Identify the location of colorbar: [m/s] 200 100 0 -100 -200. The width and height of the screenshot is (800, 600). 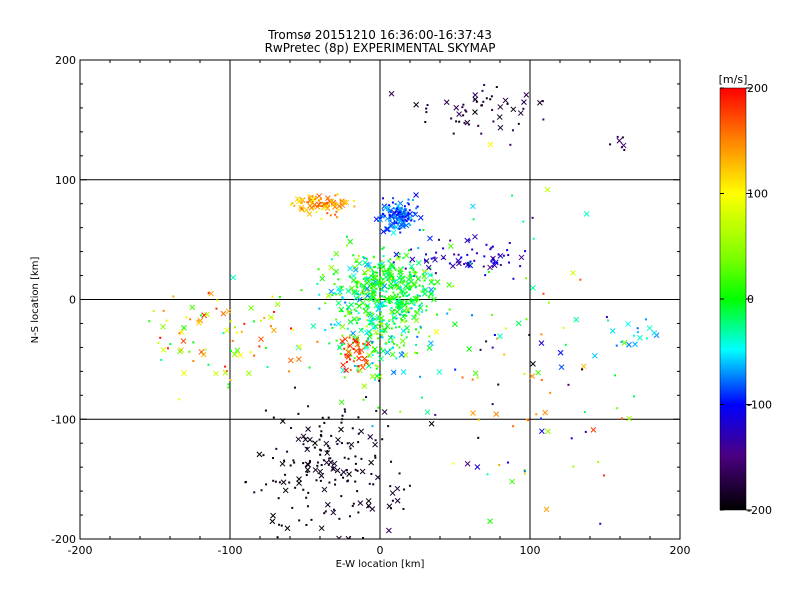
(745, 295).